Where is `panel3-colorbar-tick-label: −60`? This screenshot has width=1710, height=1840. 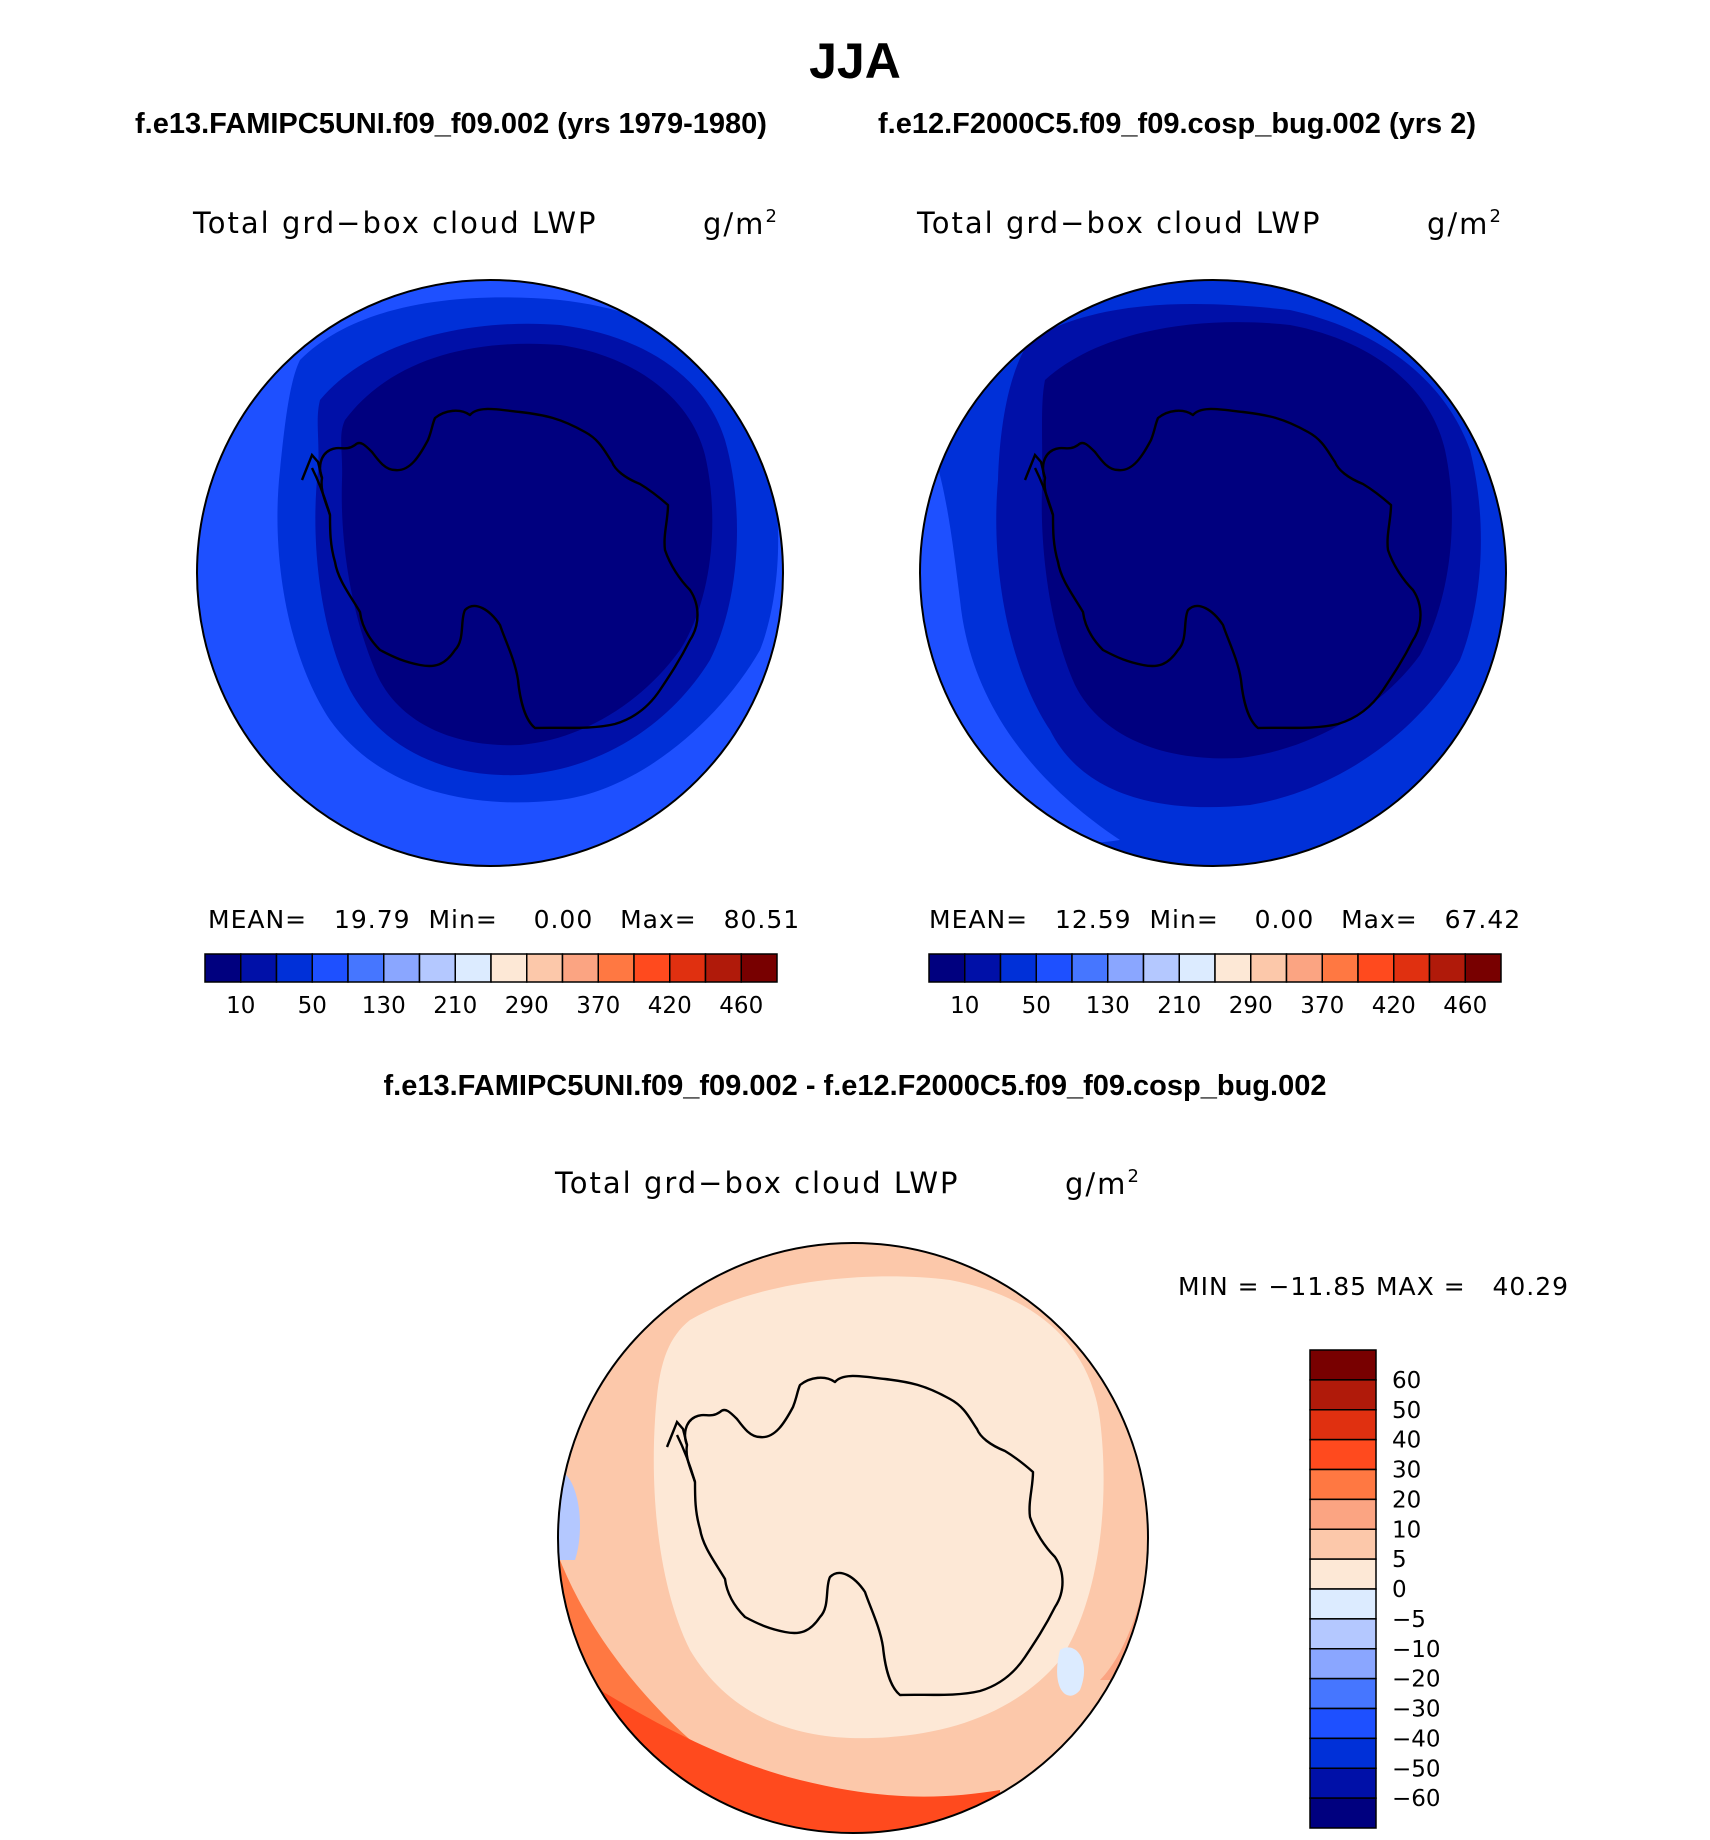
panel3-colorbar-tick-label: −60 is located at coordinates (1416, 1799).